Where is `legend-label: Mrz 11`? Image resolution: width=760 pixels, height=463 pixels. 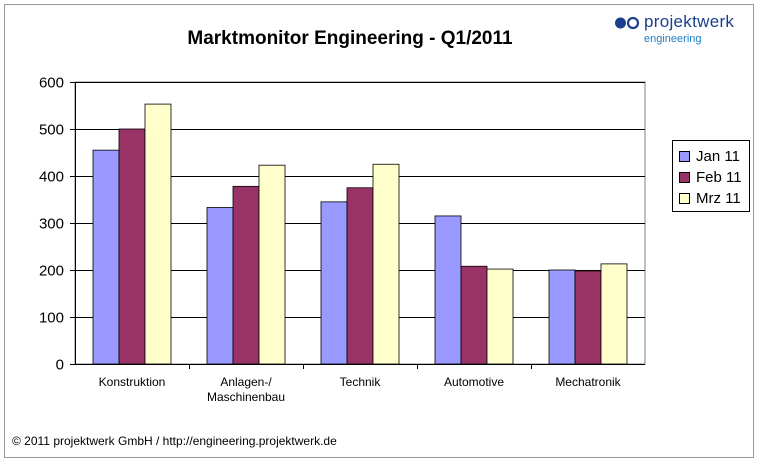 legend-label: Mrz 11 is located at coordinates (718, 198).